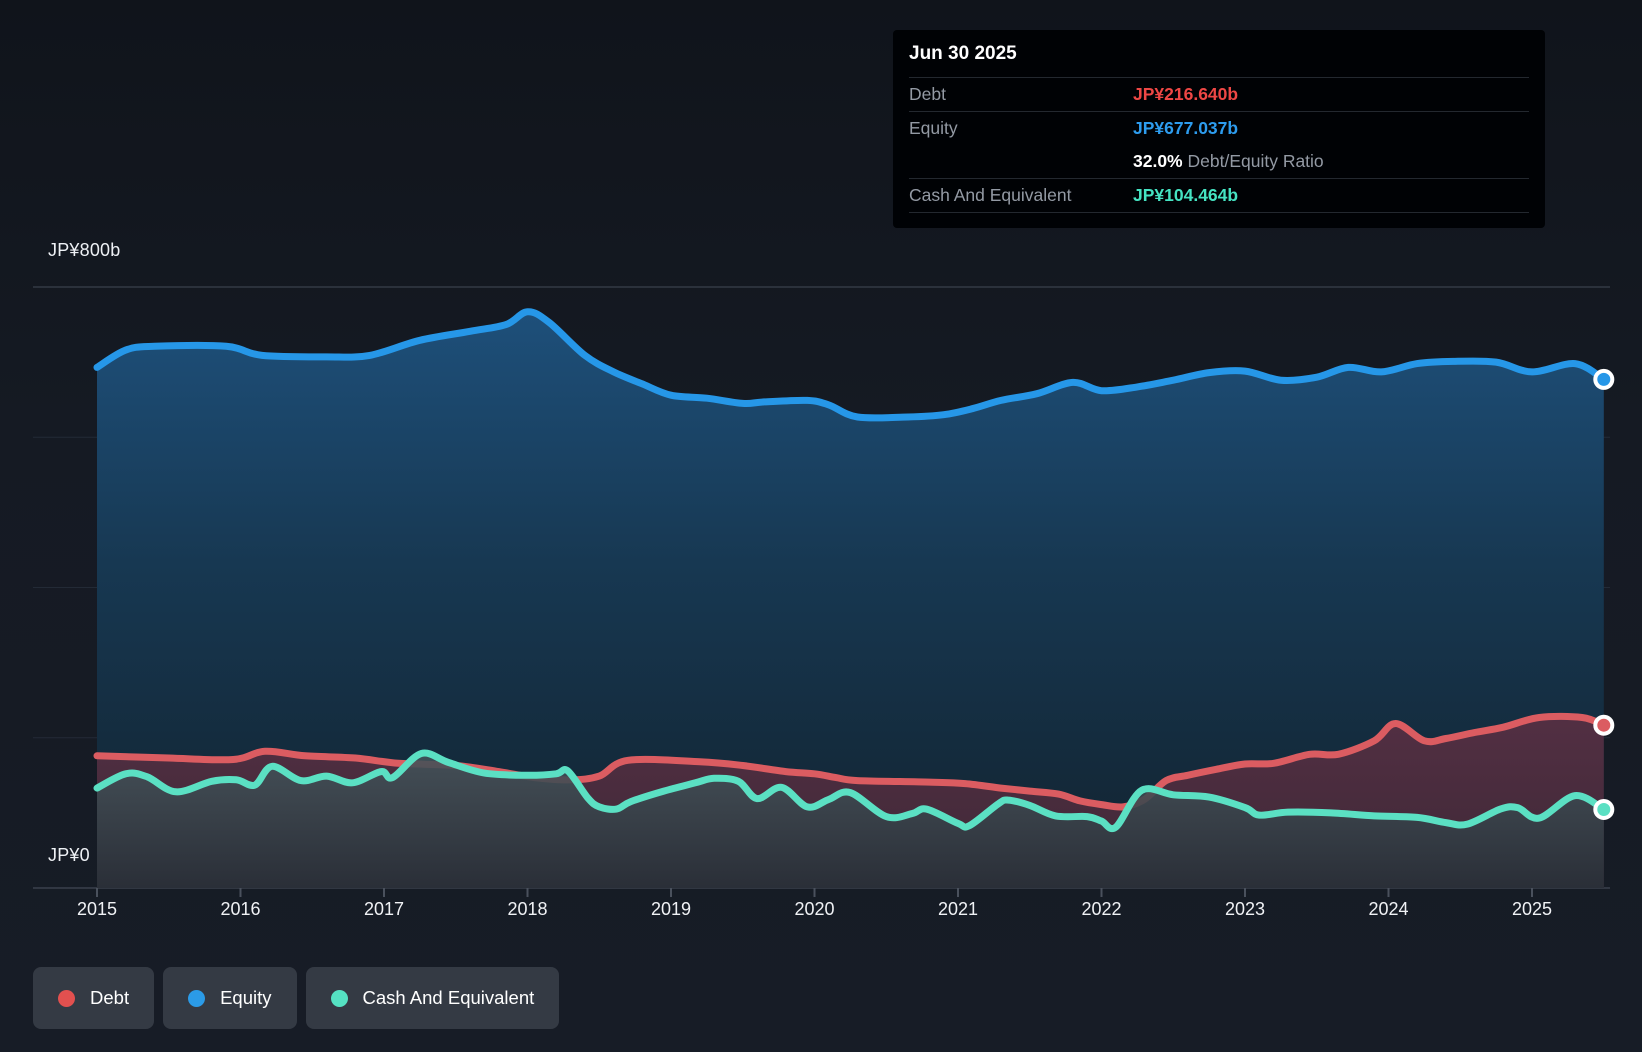  I want to click on cash-and-equivalent-line, so click(850, 791).